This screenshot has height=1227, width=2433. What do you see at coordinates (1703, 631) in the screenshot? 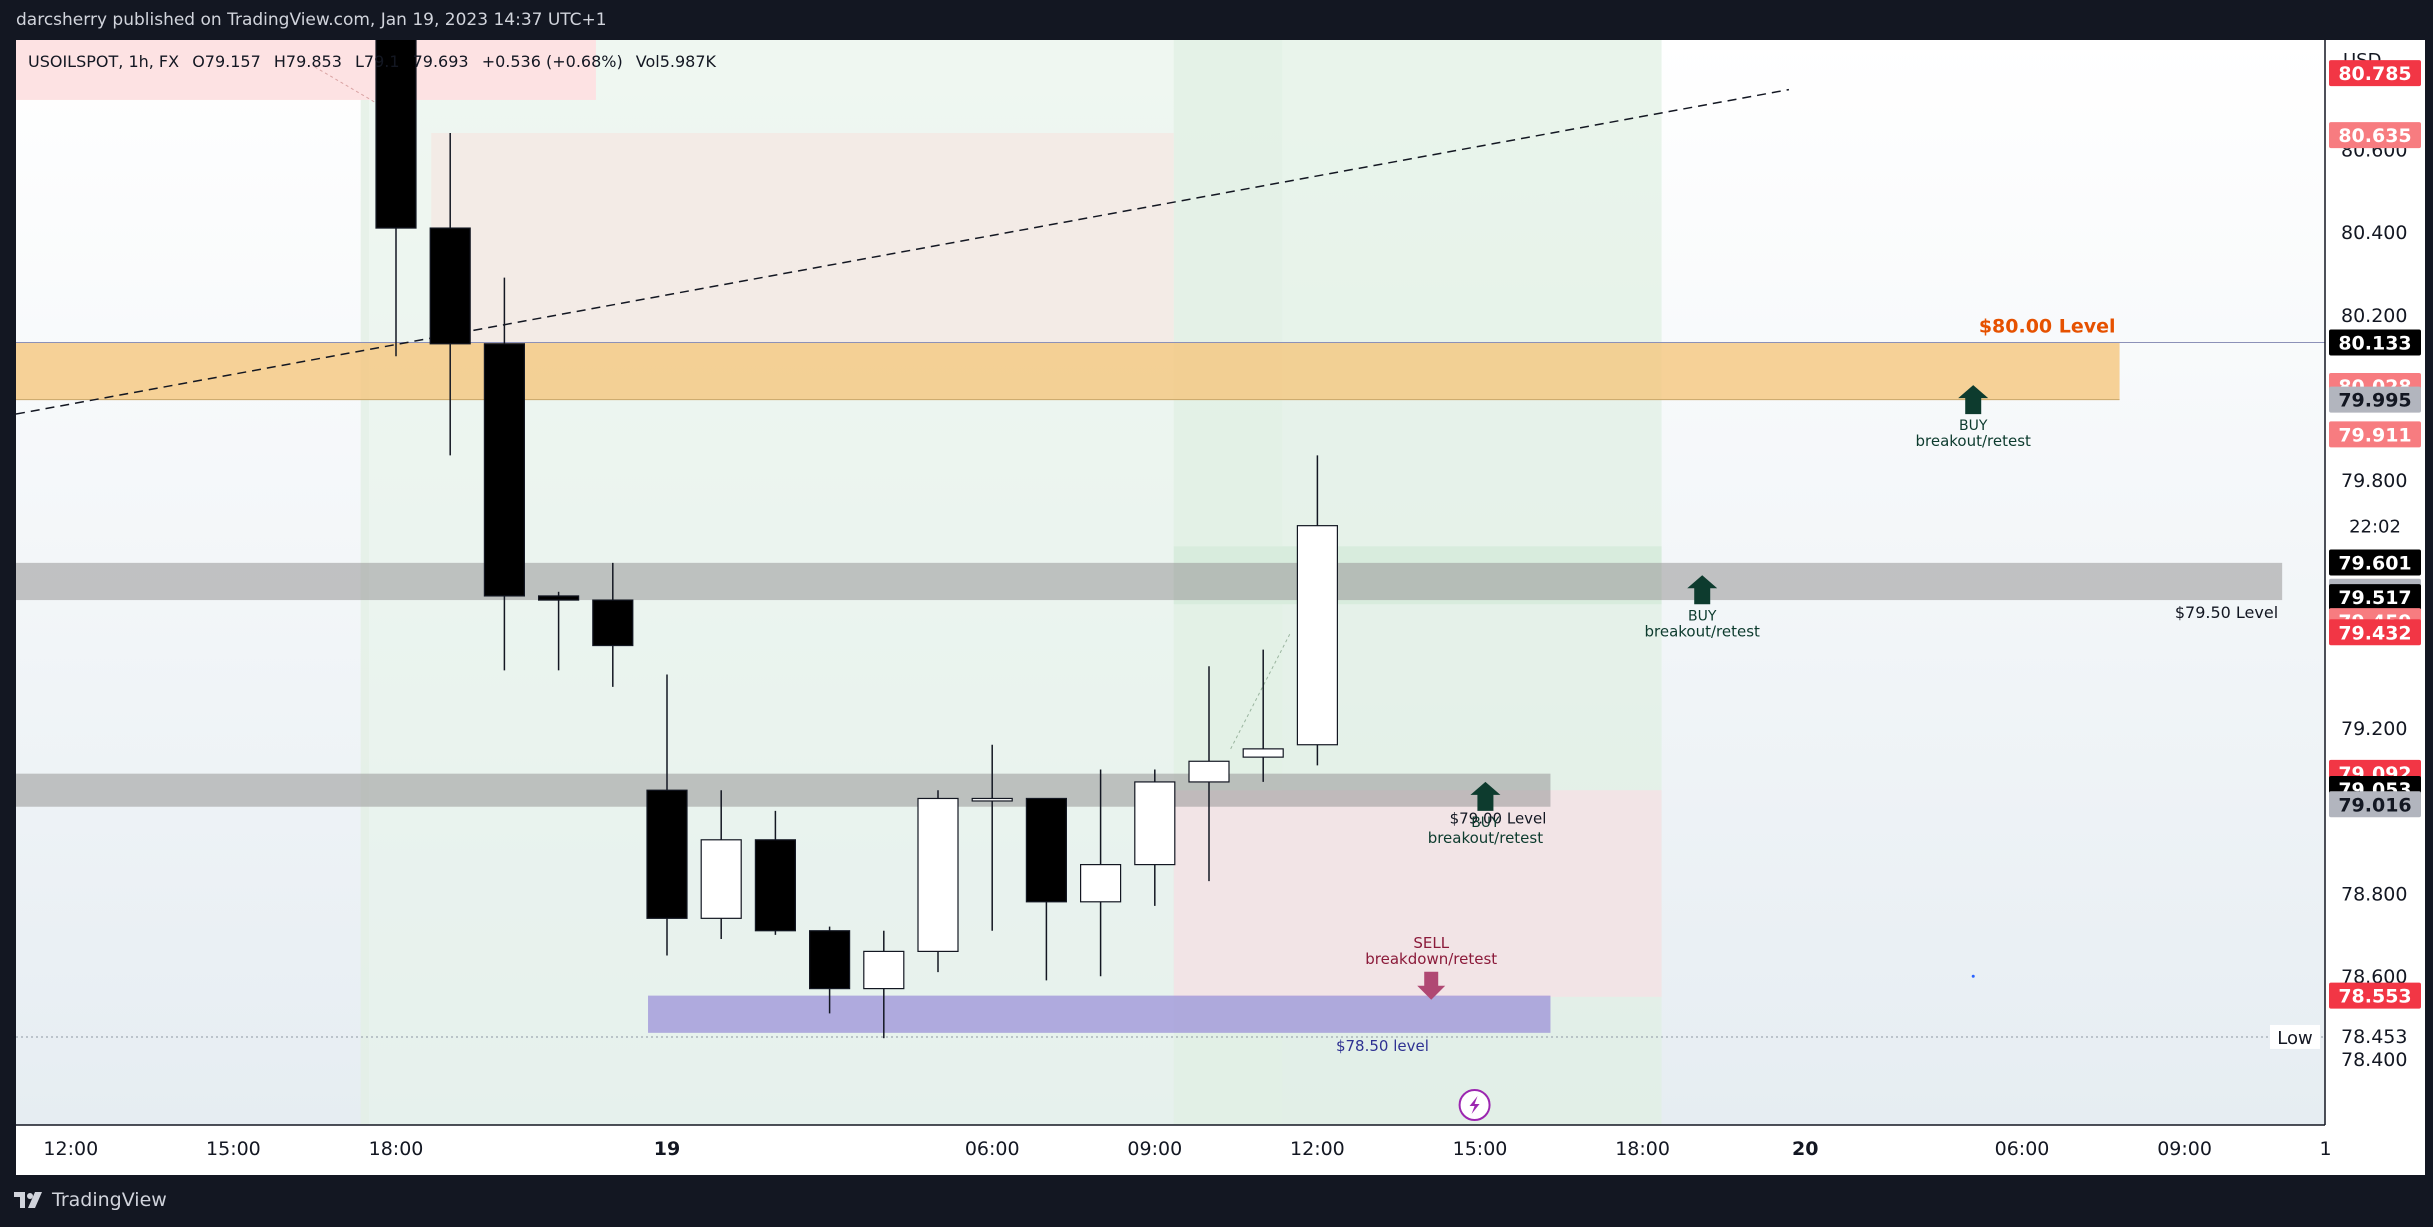
I see `buy-sub-label-2: breakout/retest` at bounding box center [1703, 631].